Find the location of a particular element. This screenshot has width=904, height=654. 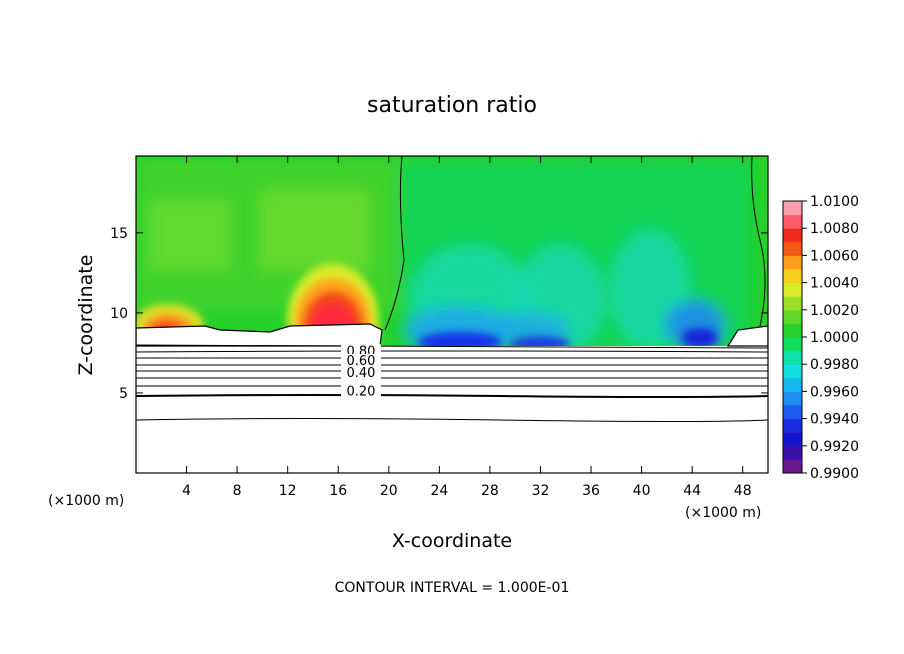

x-axis-label: X-coordinate is located at coordinates (452, 541).